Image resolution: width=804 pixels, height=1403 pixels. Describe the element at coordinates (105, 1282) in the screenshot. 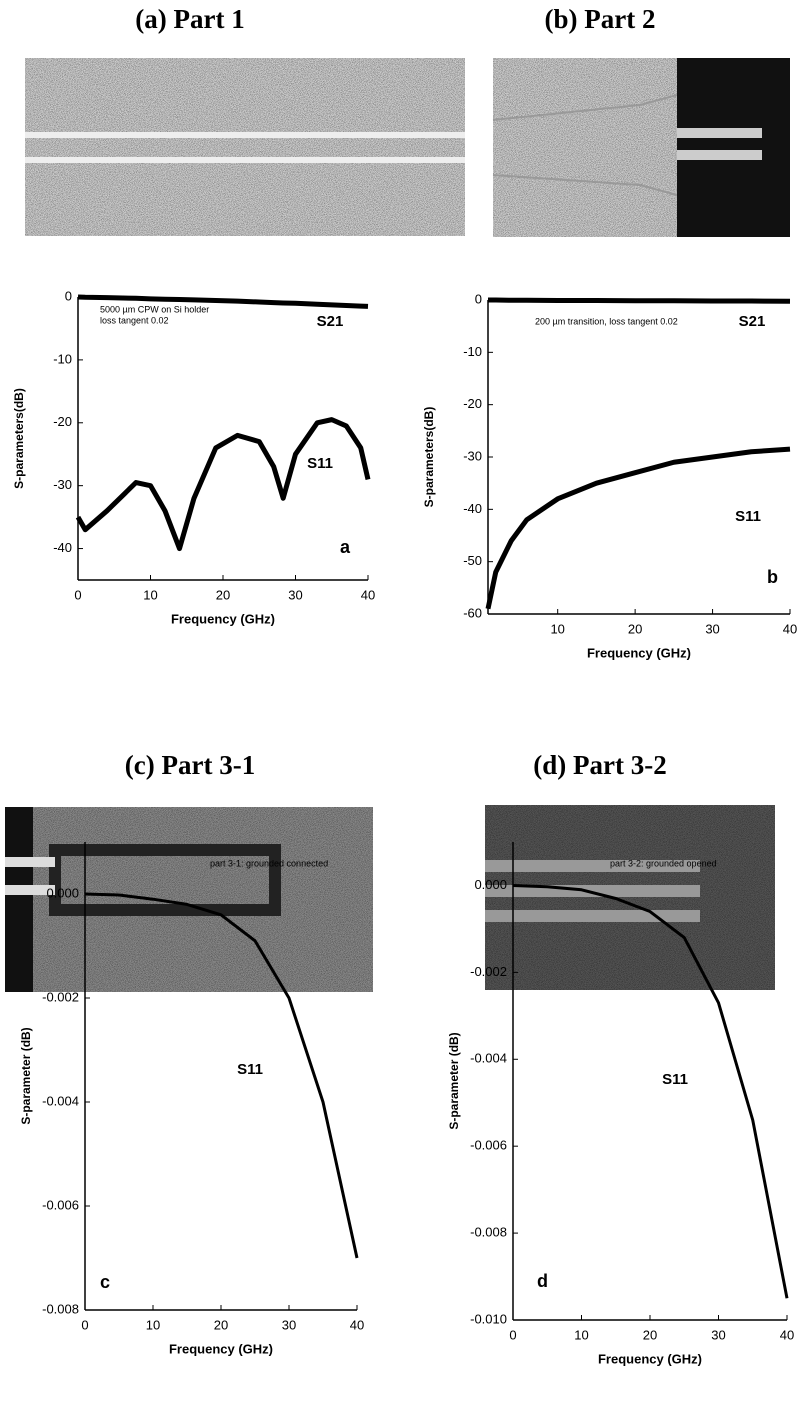

I see `panel-letter: c` at that location.